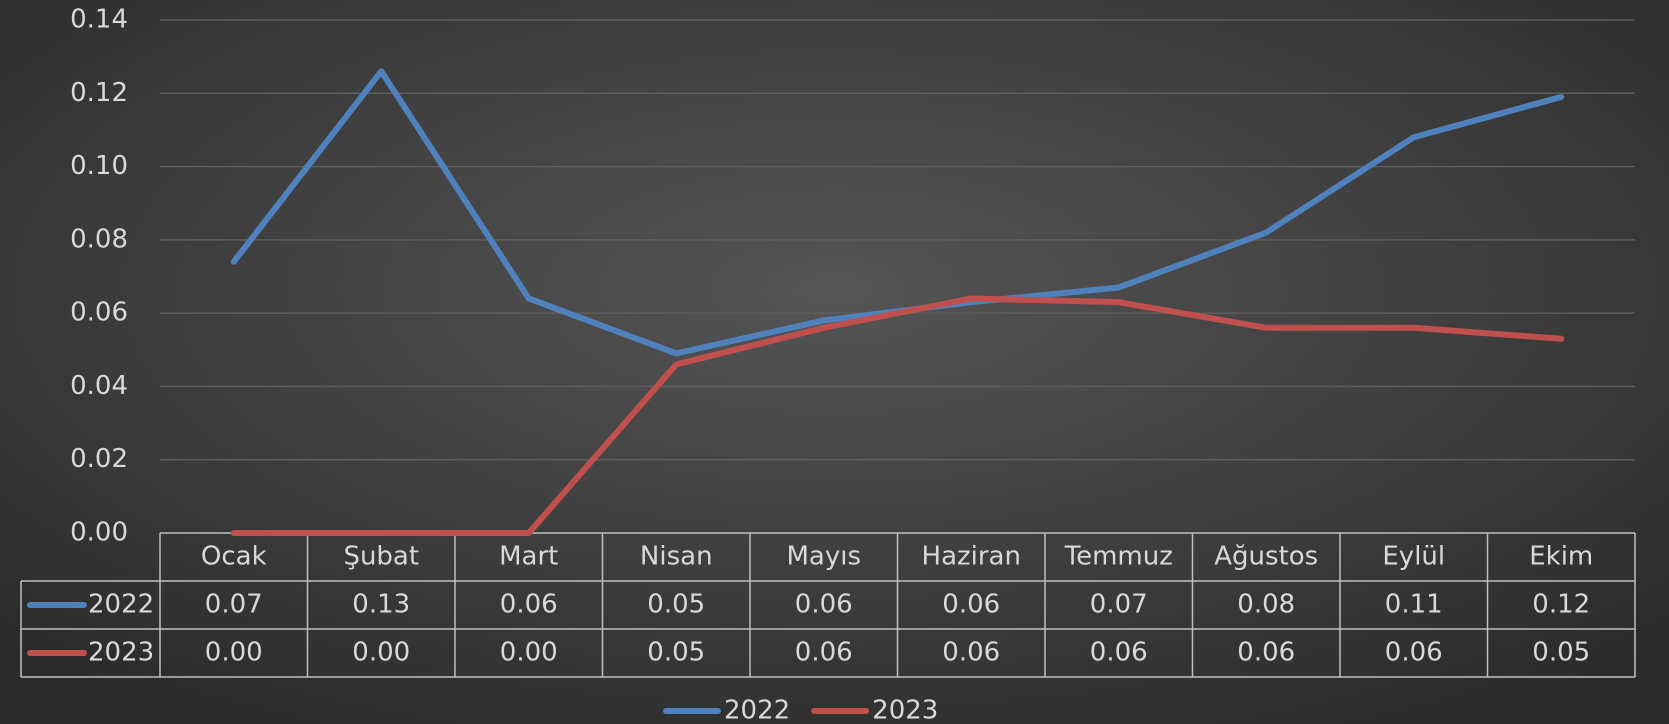 The image size is (1669, 724). I want to click on y-tick-label: 0.04, so click(99, 386).